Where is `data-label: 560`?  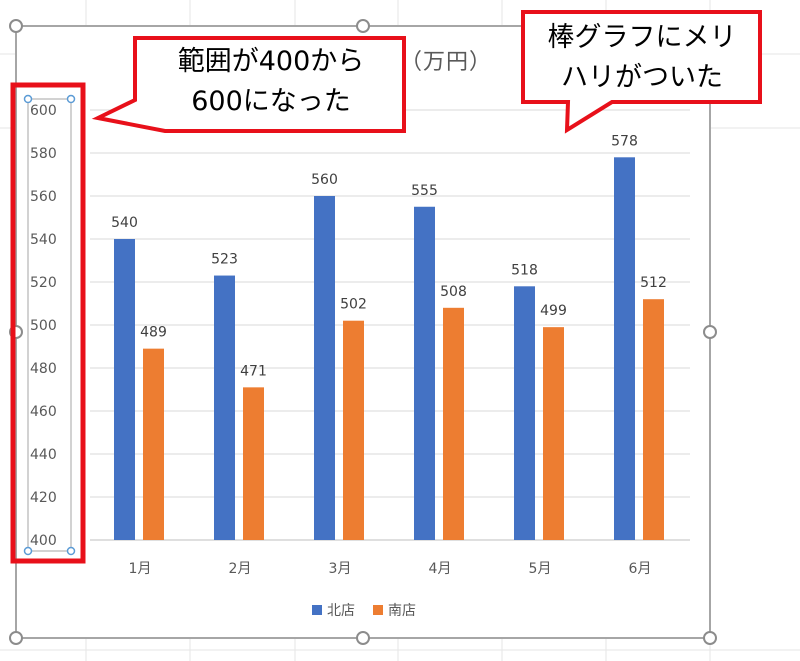
data-label: 560 is located at coordinates (324, 180).